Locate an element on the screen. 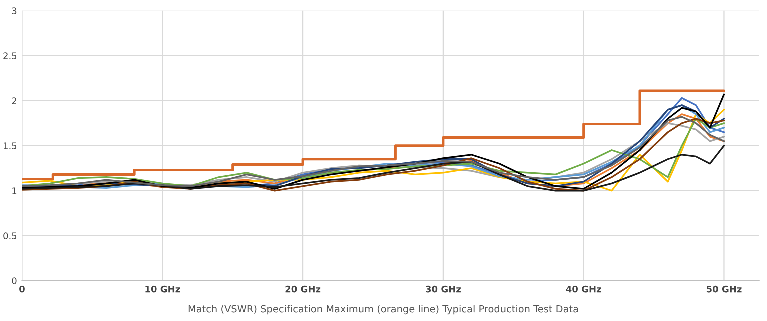 This screenshot has width=767, height=321. x-tick-label: 50 GHz is located at coordinates (724, 289).